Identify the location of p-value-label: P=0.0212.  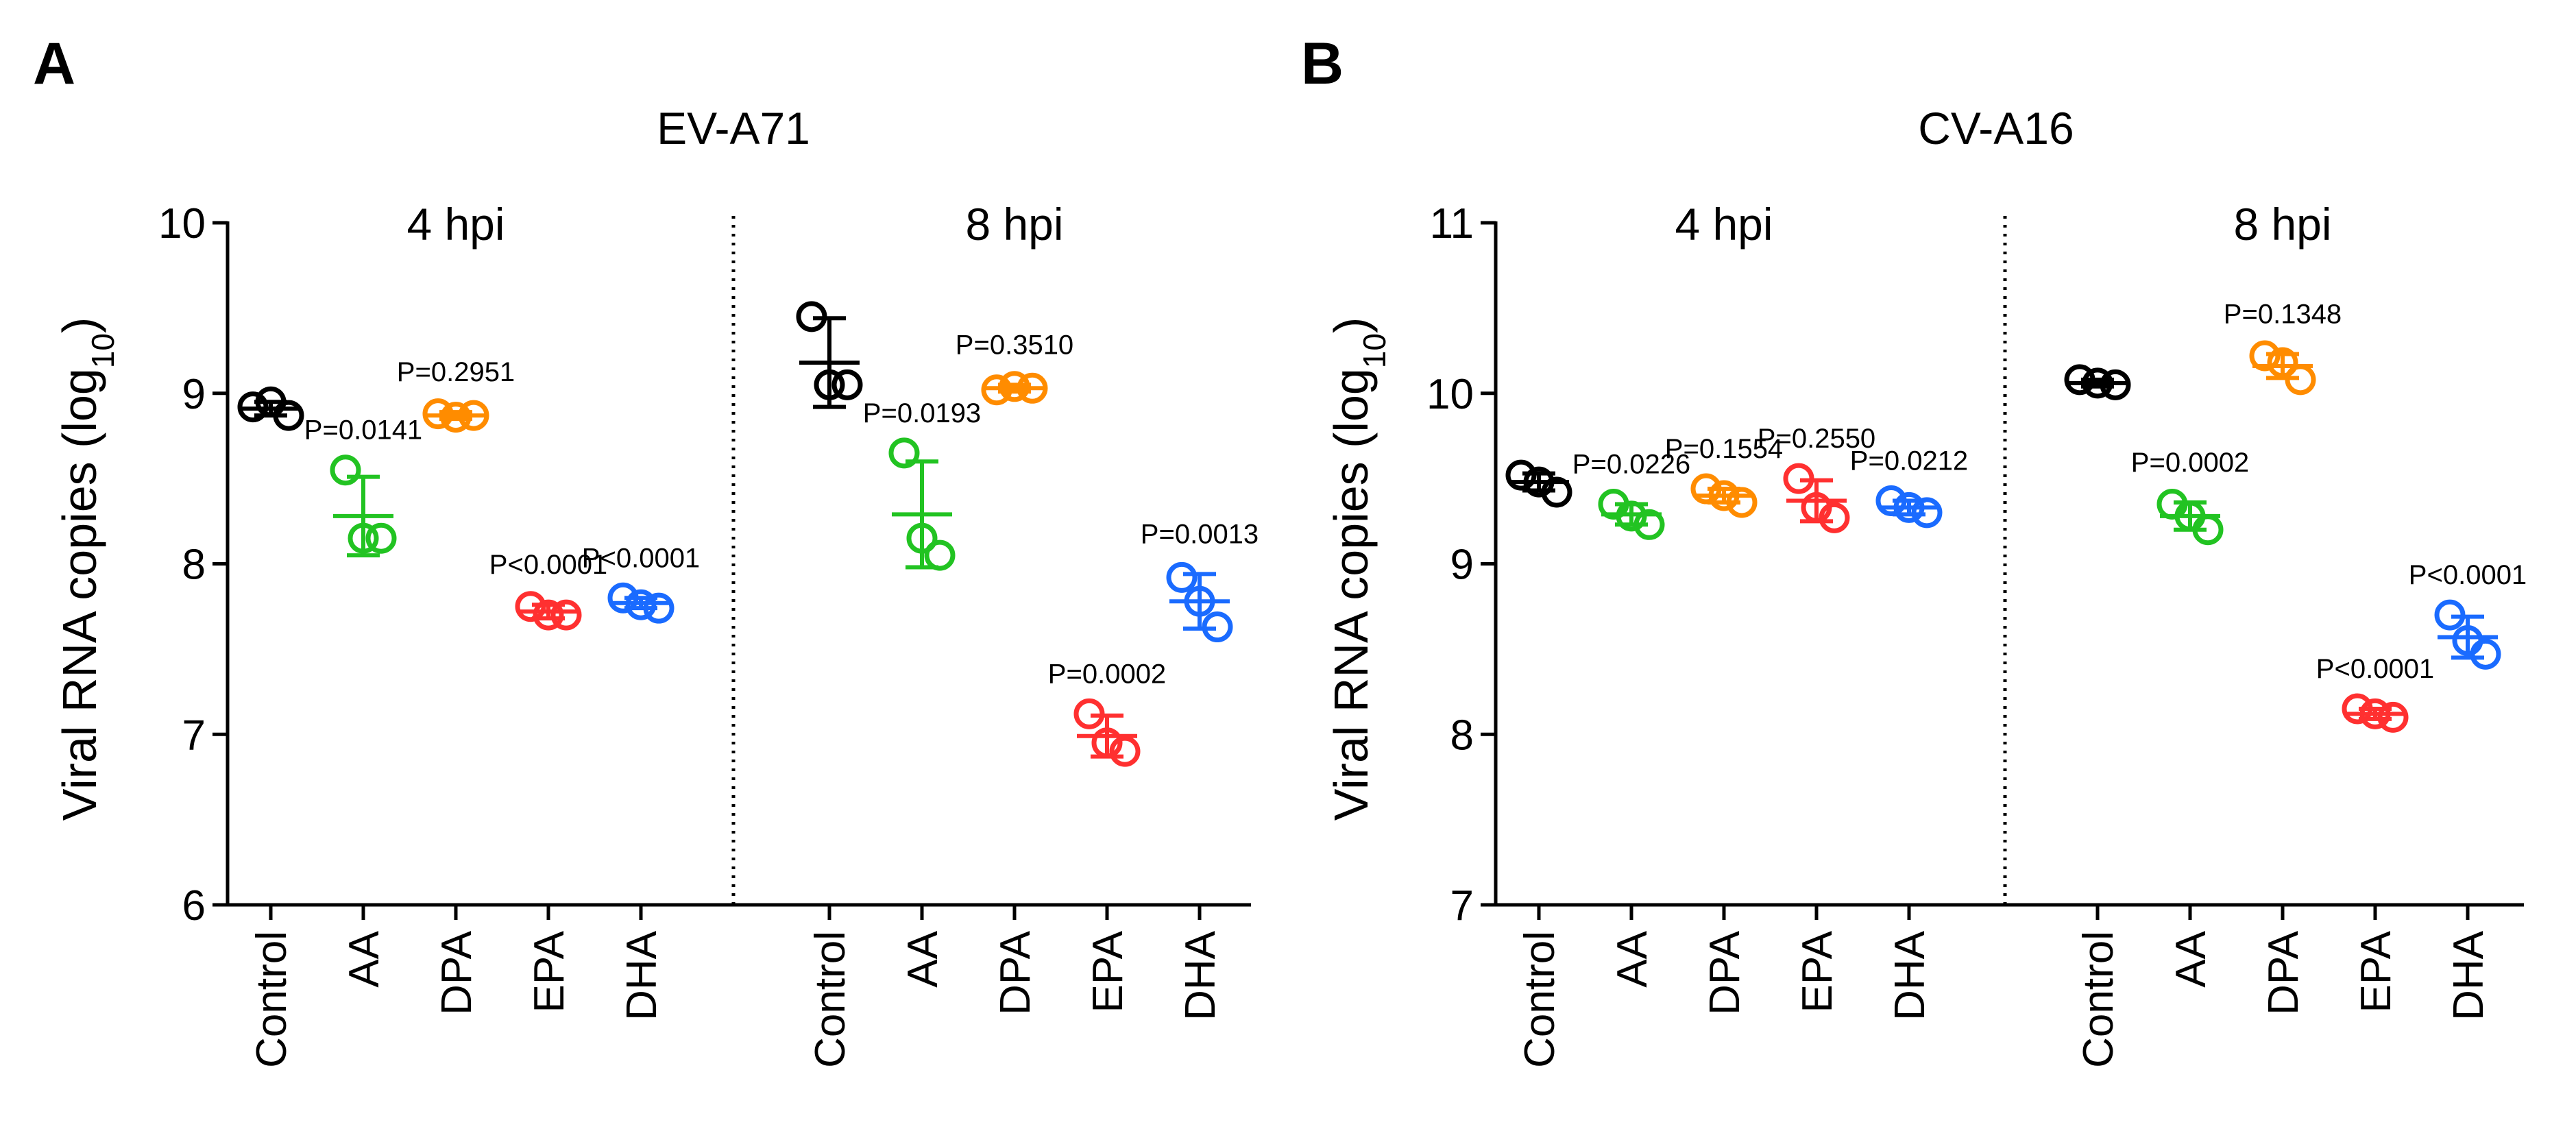
(1909, 461).